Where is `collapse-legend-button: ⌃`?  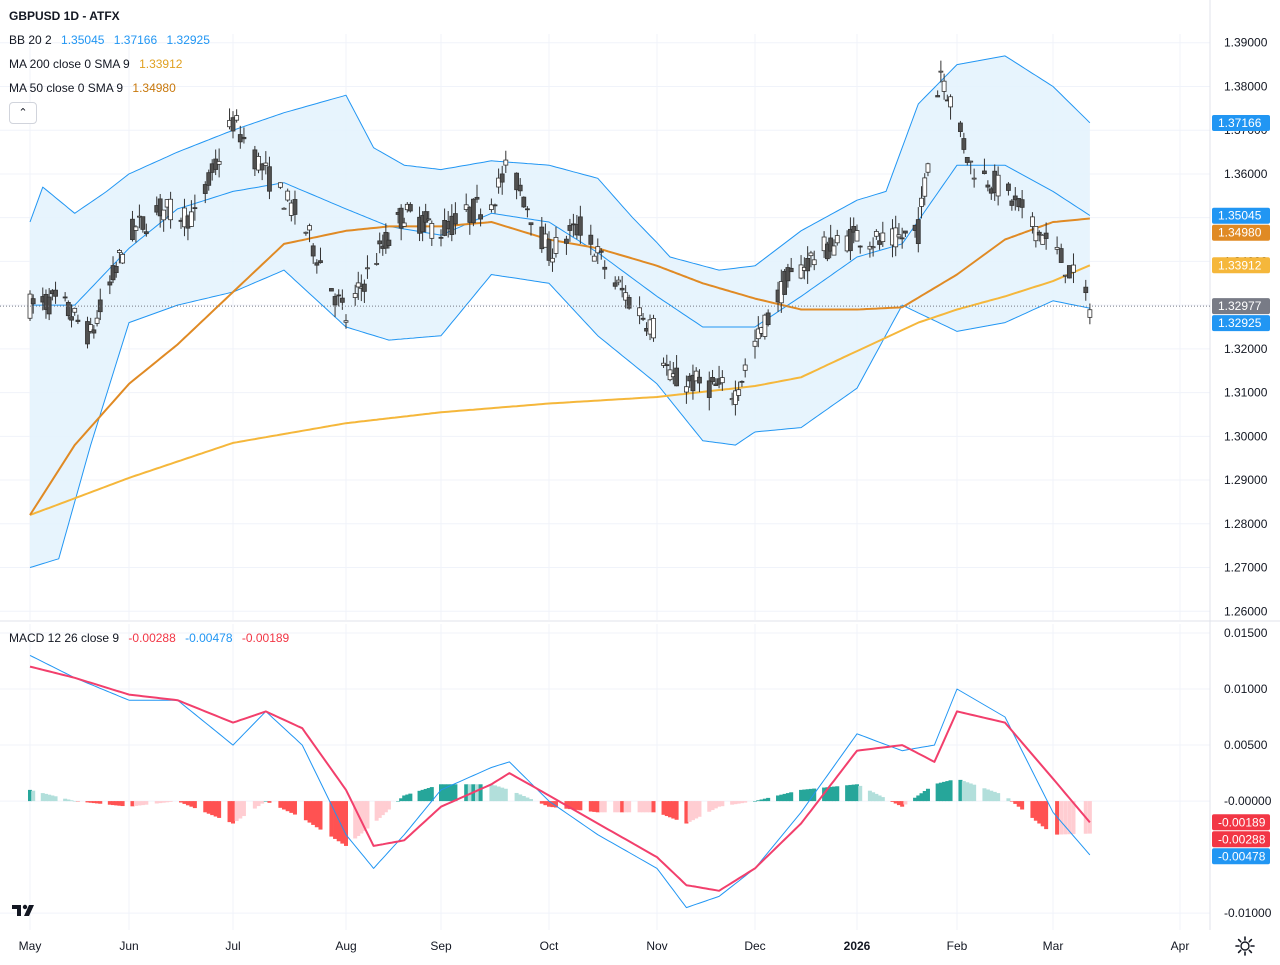 collapse-legend-button: ⌃ is located at coordinates (23, 113).